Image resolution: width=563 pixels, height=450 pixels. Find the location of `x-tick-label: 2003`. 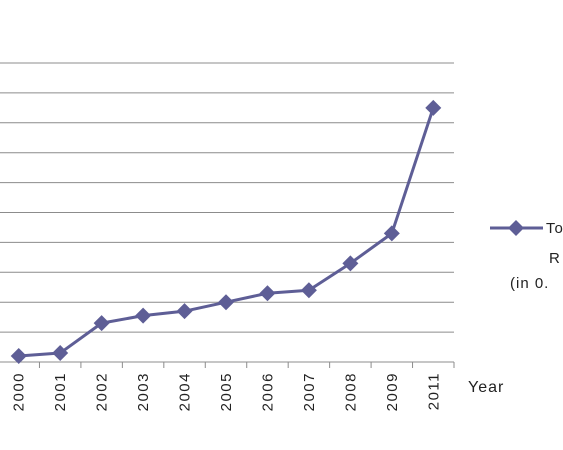

x-tick-label: 2003 is located at coordinates (143, 391).